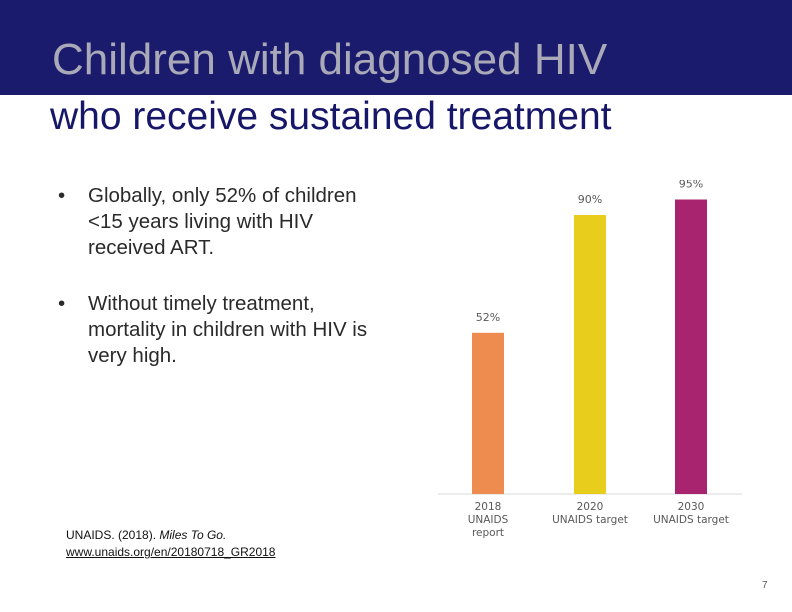 The height and width of the screenshot is (612, 792). I want to click on page-number: 7, so click(765, 585).